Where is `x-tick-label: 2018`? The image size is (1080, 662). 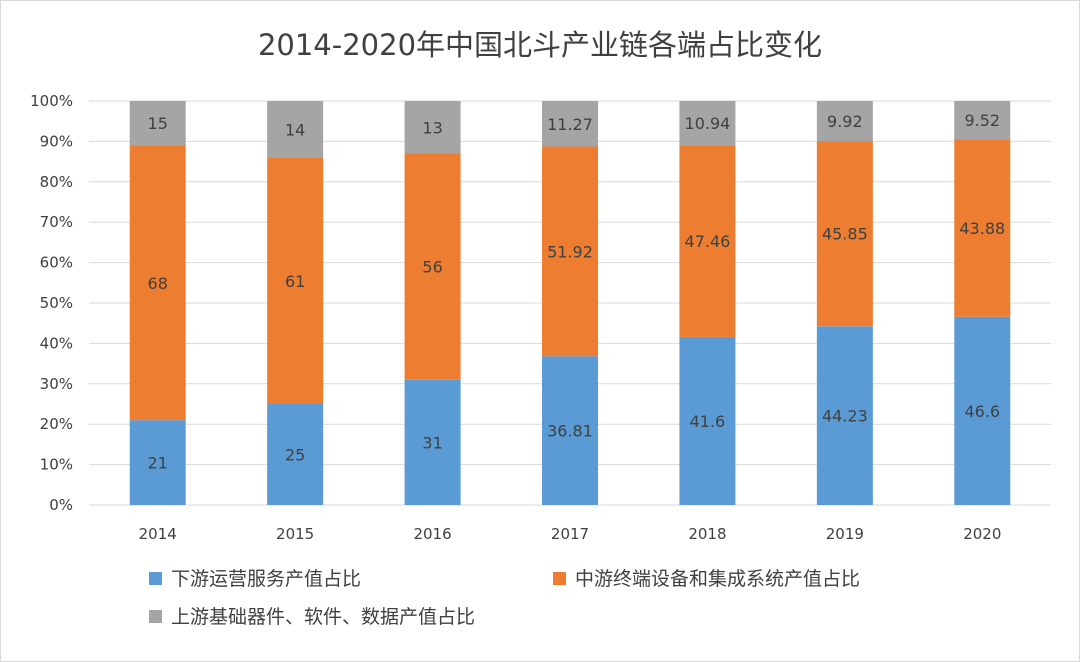
x-tick-label: 2018 is located at coordinates (707, 534).